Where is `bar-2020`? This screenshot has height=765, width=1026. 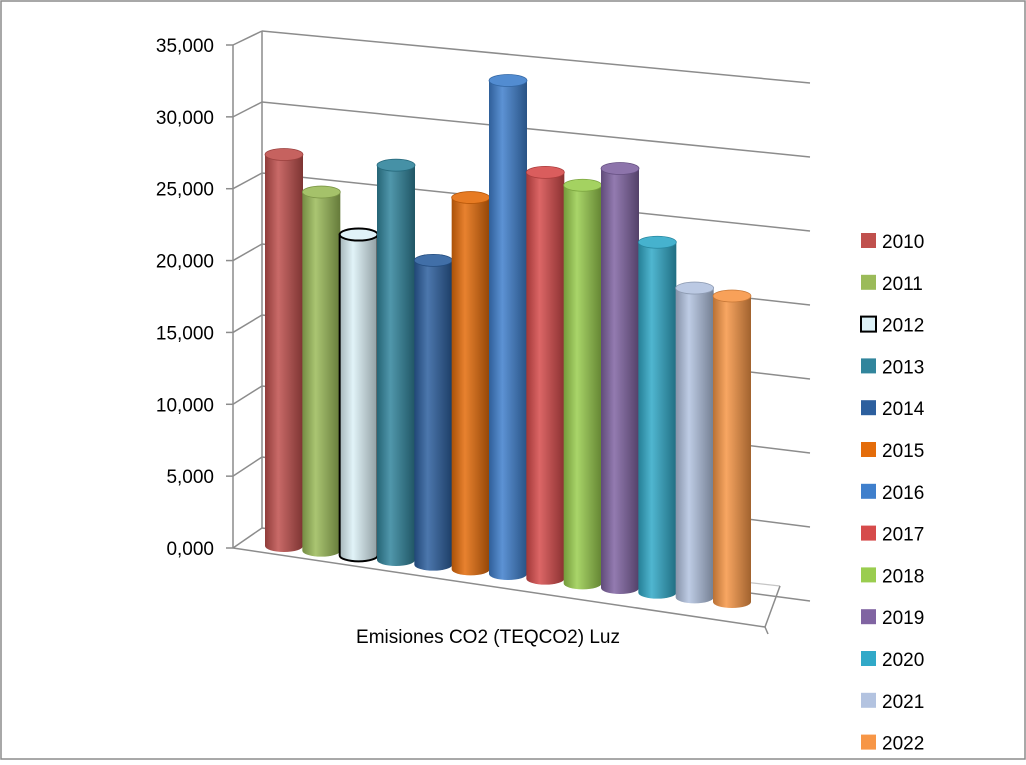 bar-2020 is located at coordinates (657, 417).